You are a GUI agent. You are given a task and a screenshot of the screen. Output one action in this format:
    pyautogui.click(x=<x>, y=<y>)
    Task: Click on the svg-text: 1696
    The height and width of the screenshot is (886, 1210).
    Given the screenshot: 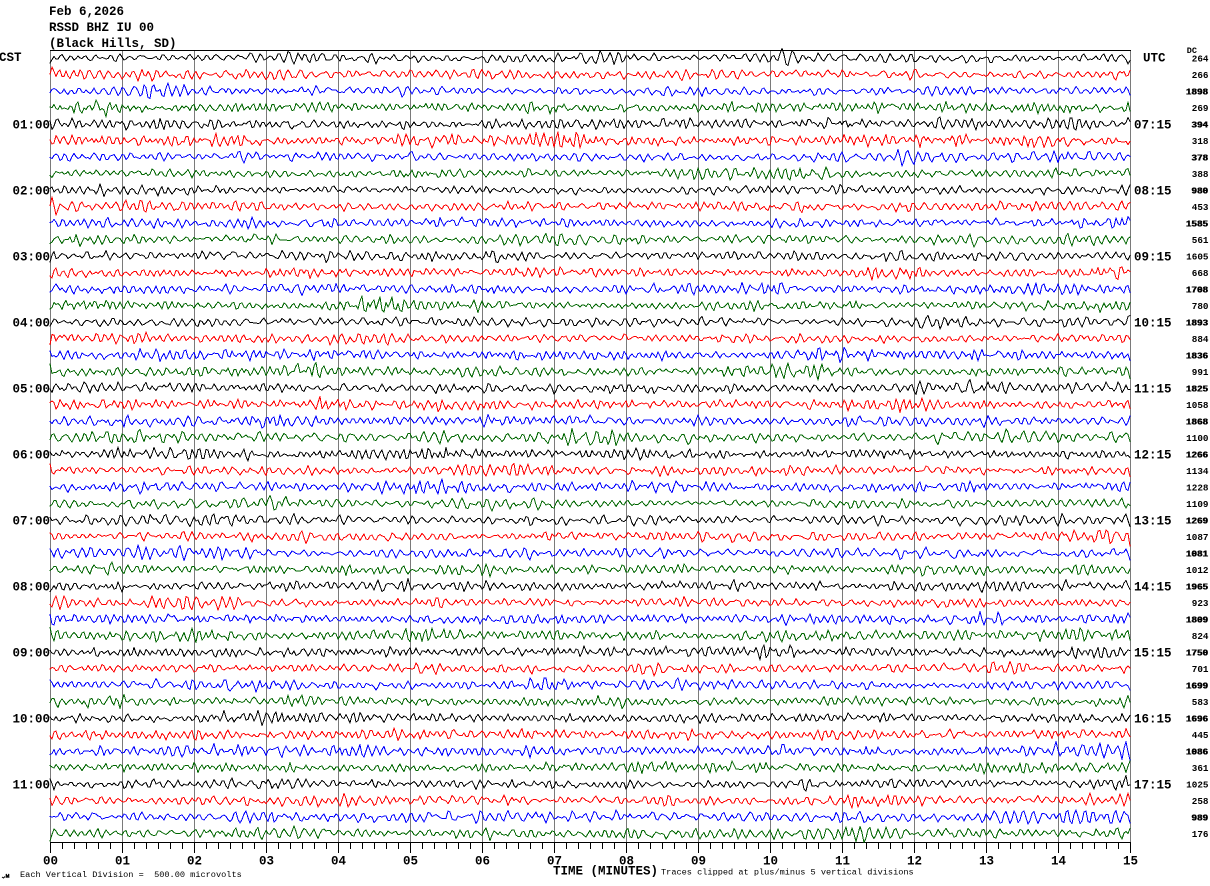 What is the action you would take?
    pyautogui.click(x=1197, y=719)
    